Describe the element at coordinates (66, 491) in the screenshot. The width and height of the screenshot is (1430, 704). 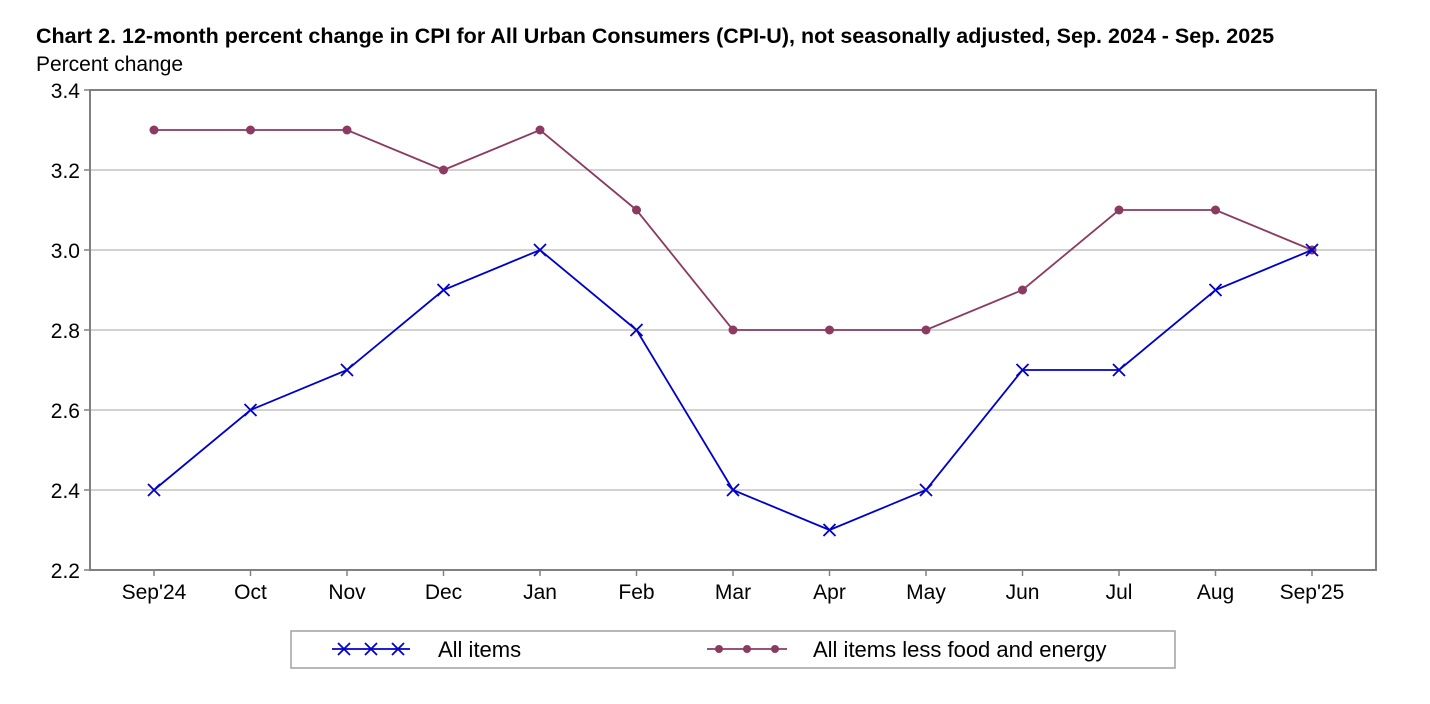
I see `y-tick-label: 2.4` at that location.